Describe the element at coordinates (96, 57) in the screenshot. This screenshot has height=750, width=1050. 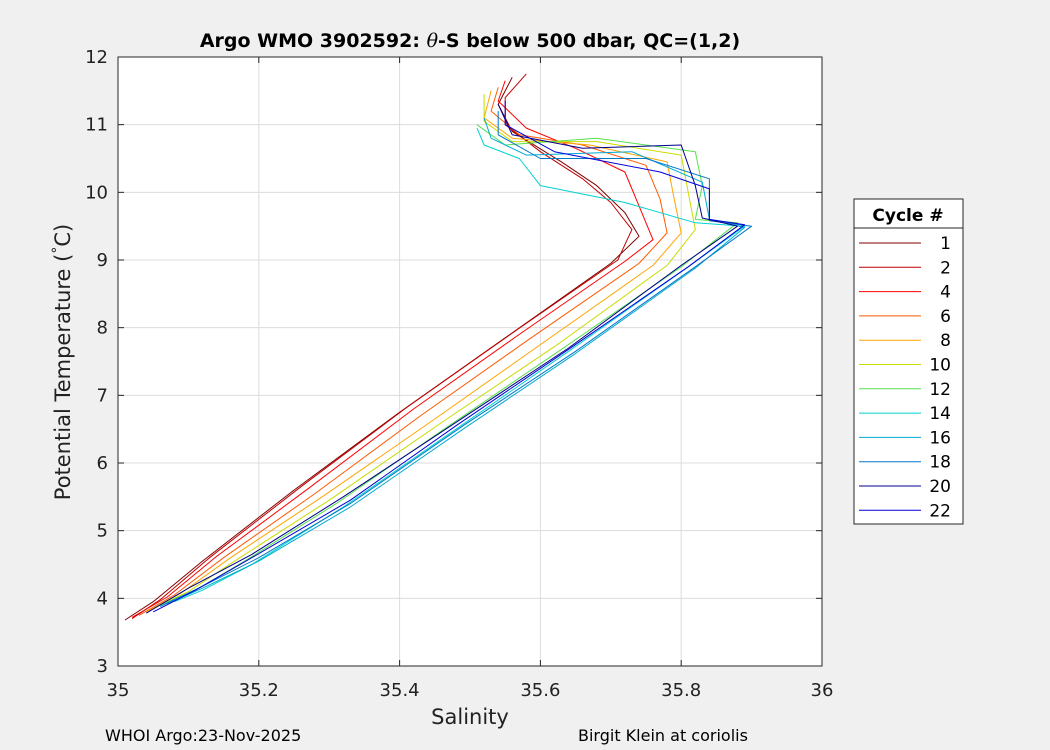
I see `y-tick-label: 12` at that location.